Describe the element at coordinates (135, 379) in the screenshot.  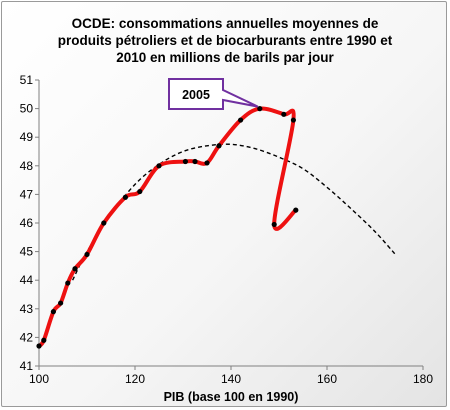
I see `x-tick-label: 120` at that location.